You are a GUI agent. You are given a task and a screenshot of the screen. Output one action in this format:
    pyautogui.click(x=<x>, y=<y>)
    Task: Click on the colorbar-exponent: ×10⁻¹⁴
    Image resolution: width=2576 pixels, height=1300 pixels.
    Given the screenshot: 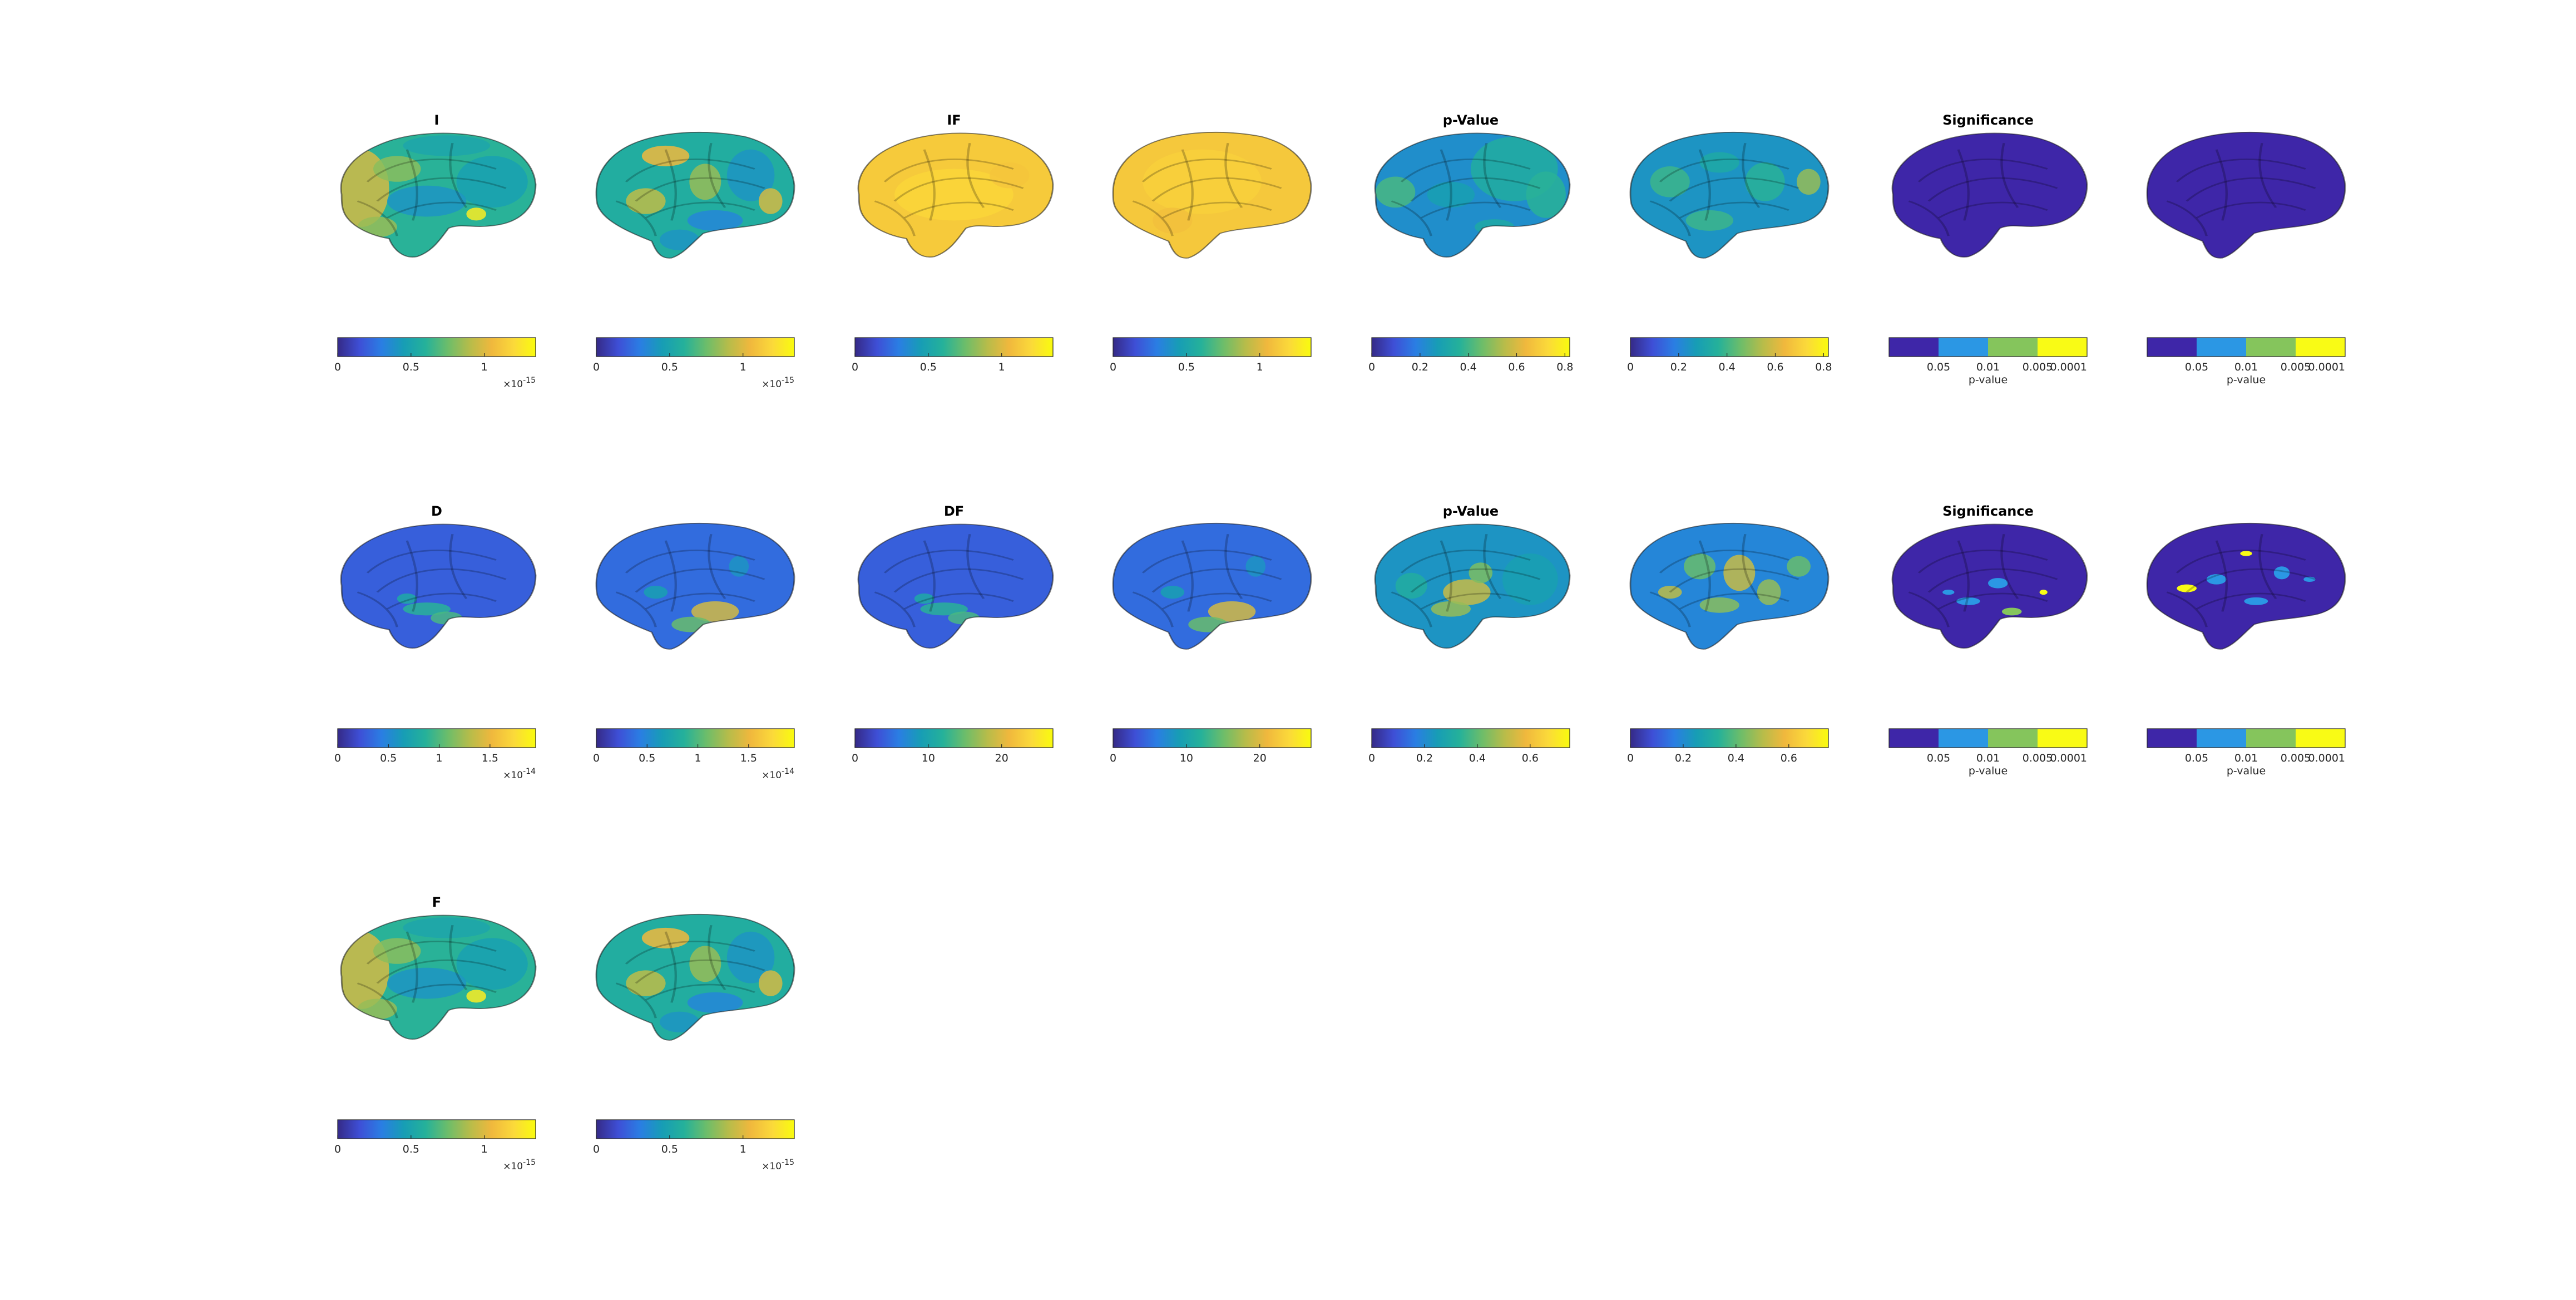 What is the action you would take?
    pyautogui.click(x=778, y=774)
    